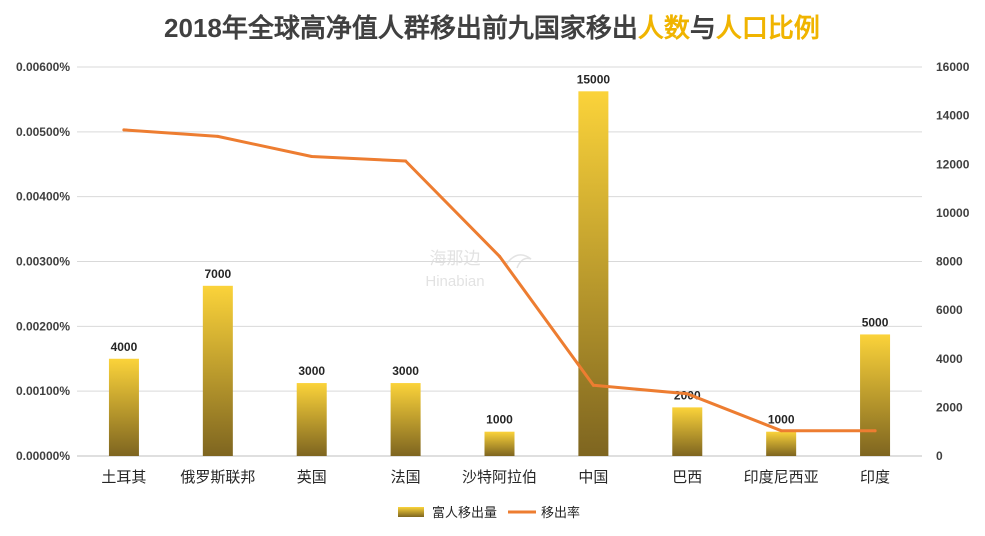 The height and width of the screenshot is (536, 985). I want to click on y-right-tick-label: 10000, so click(953, 213).